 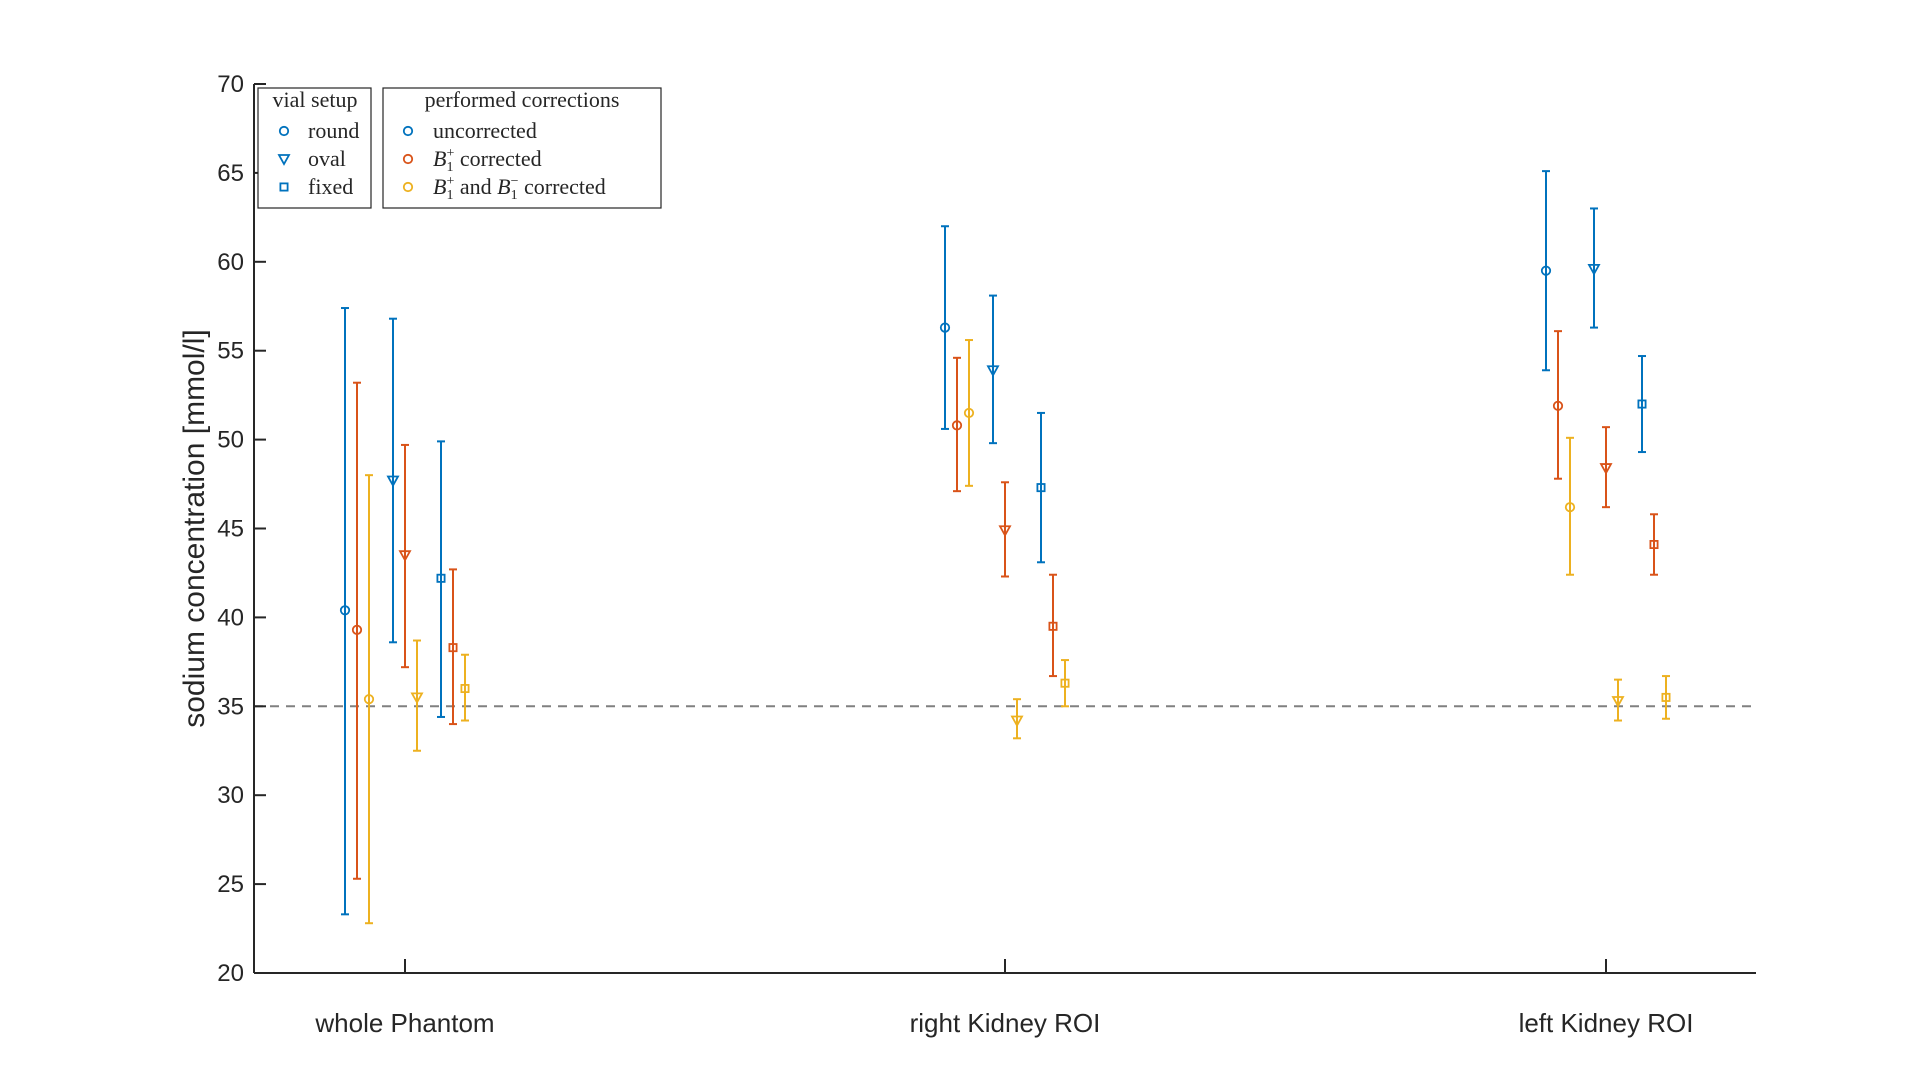 I want to click on legend-entry-label: round, so click(x=333, y=130).